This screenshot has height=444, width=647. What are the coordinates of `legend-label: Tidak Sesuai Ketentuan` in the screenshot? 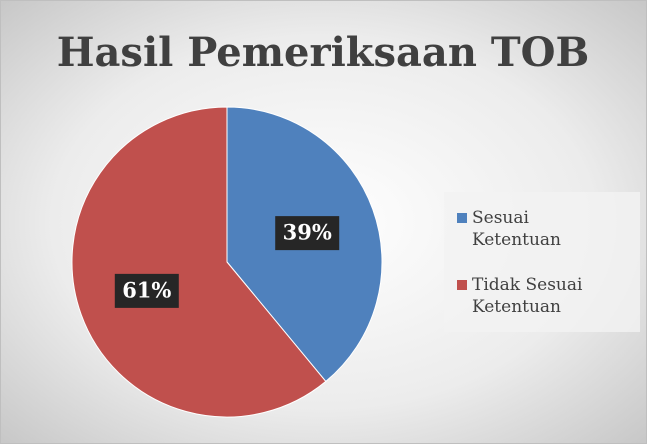 It's located at (527, 296).